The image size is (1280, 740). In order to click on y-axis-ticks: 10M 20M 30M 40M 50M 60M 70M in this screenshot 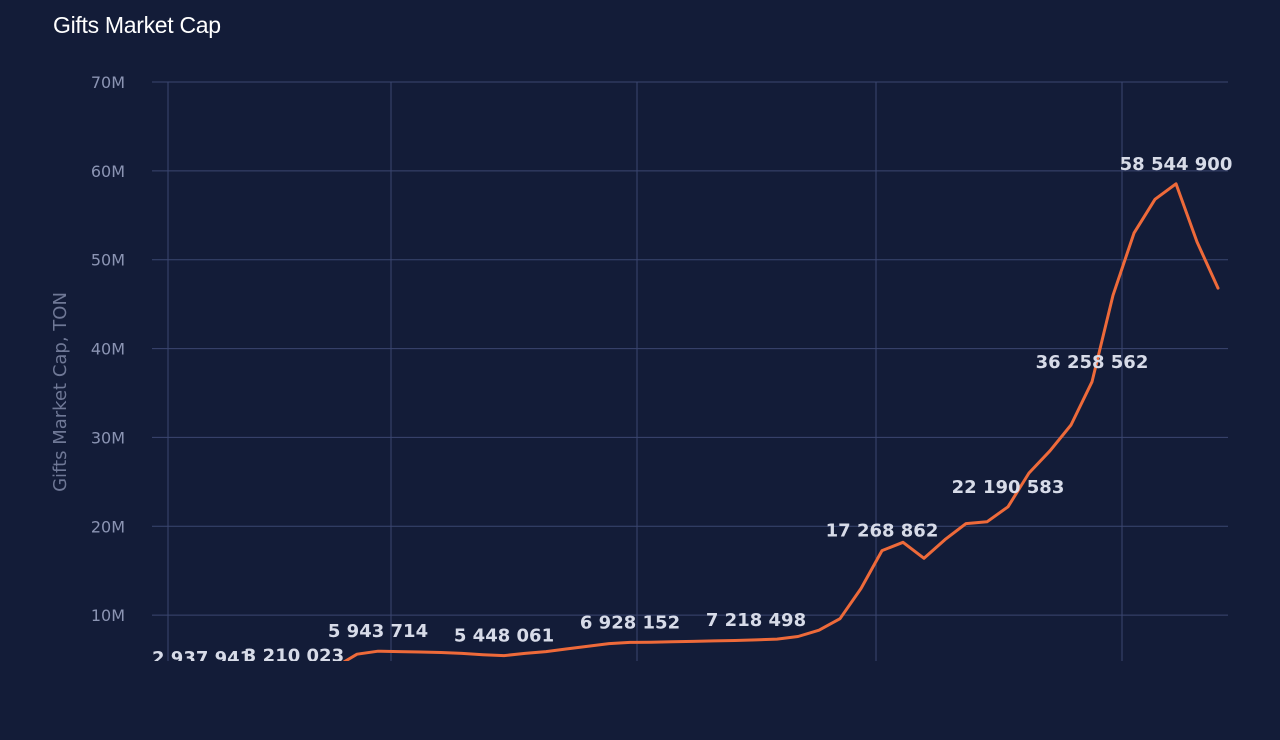, I will do `click(108, 349)`.